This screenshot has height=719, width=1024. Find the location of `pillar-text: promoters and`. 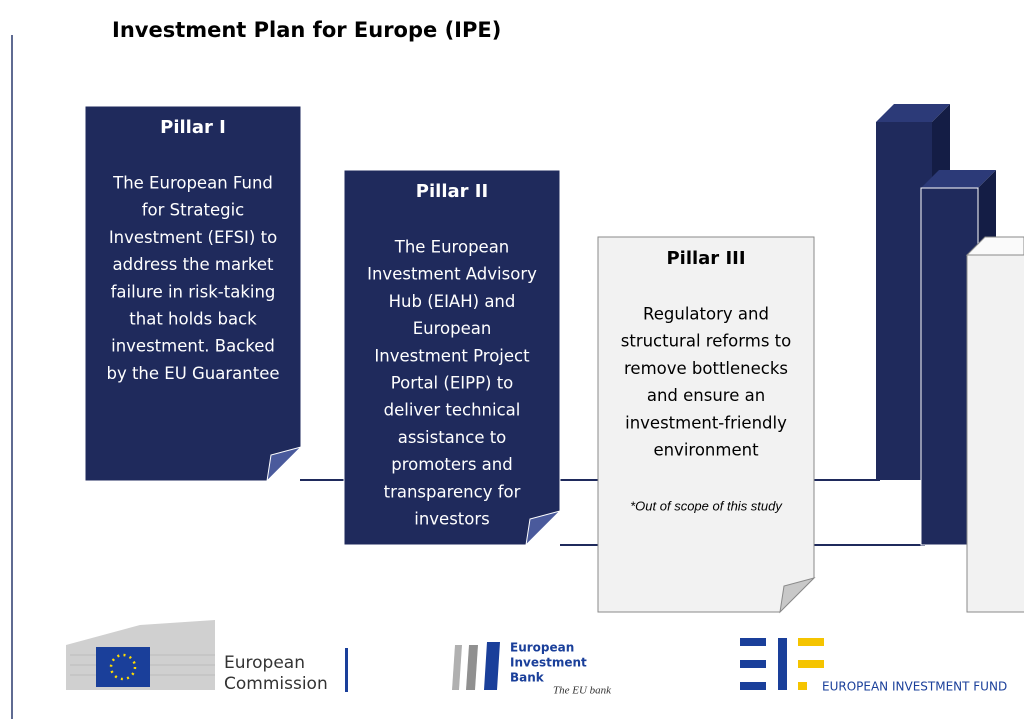

pillar-text: promoters and is located at coordinates (451, 464).